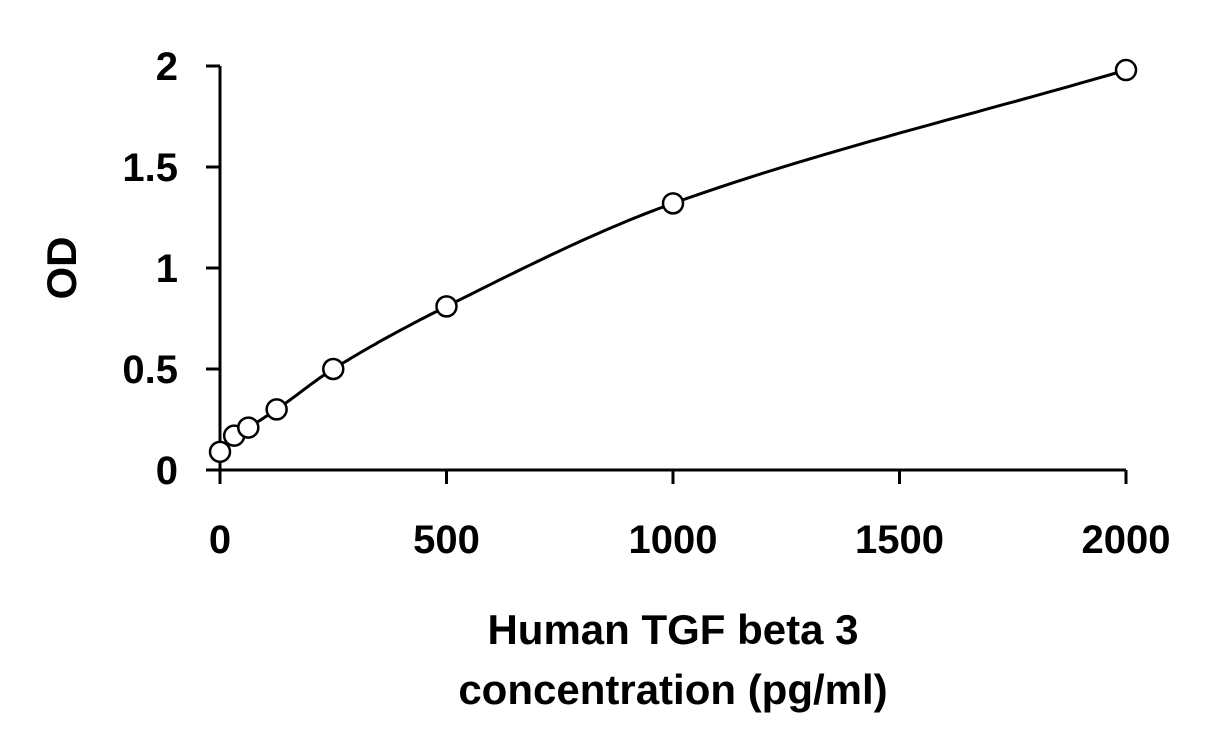 This screenshot has width=1218, height=745. I want to click on y-axis-ticks: 0 0.5 1 1.5 2, so click(171, 269).